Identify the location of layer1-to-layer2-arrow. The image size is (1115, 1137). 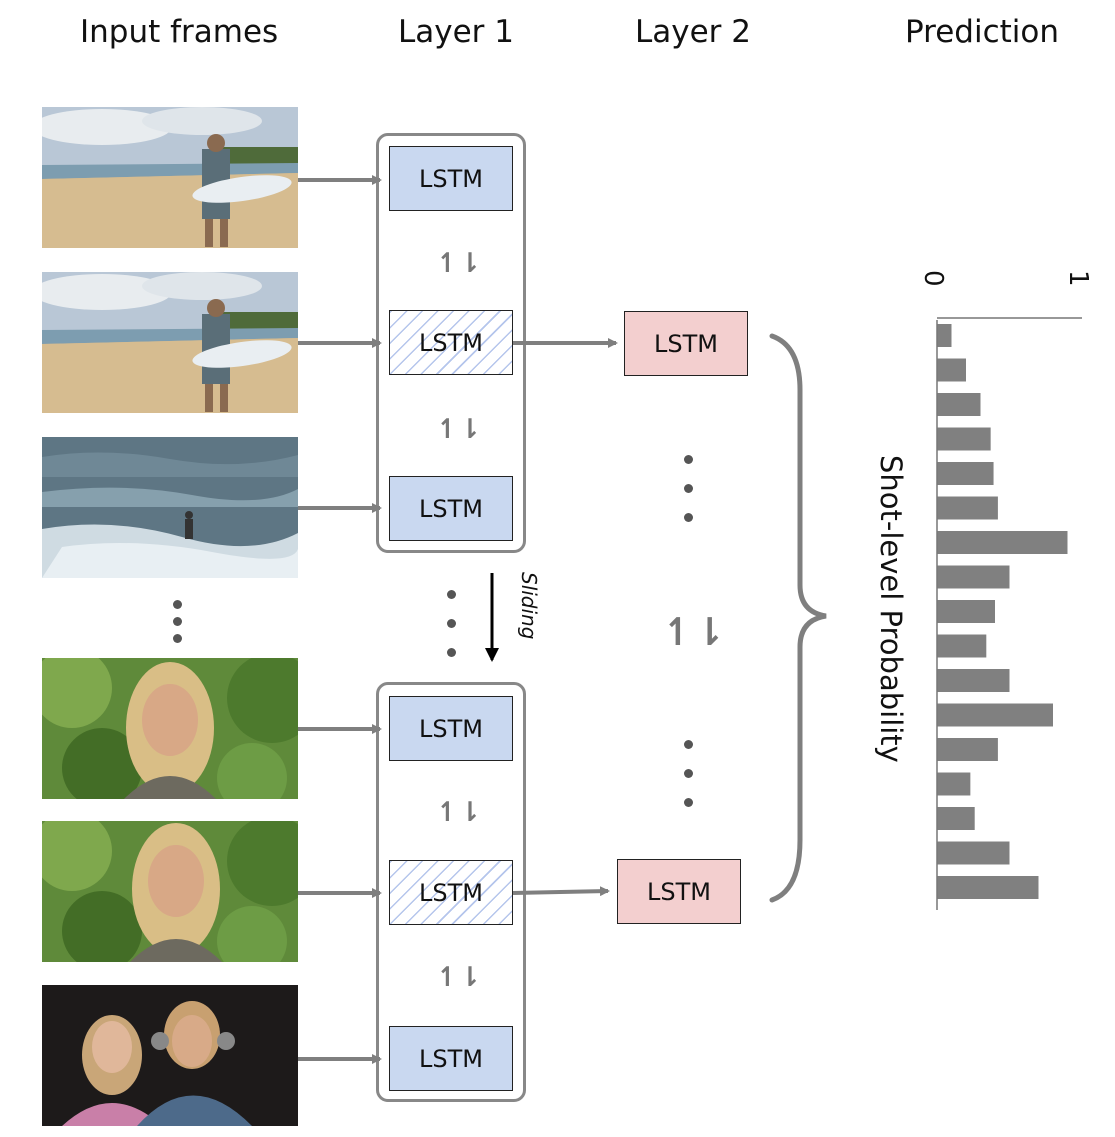
(561, 891).